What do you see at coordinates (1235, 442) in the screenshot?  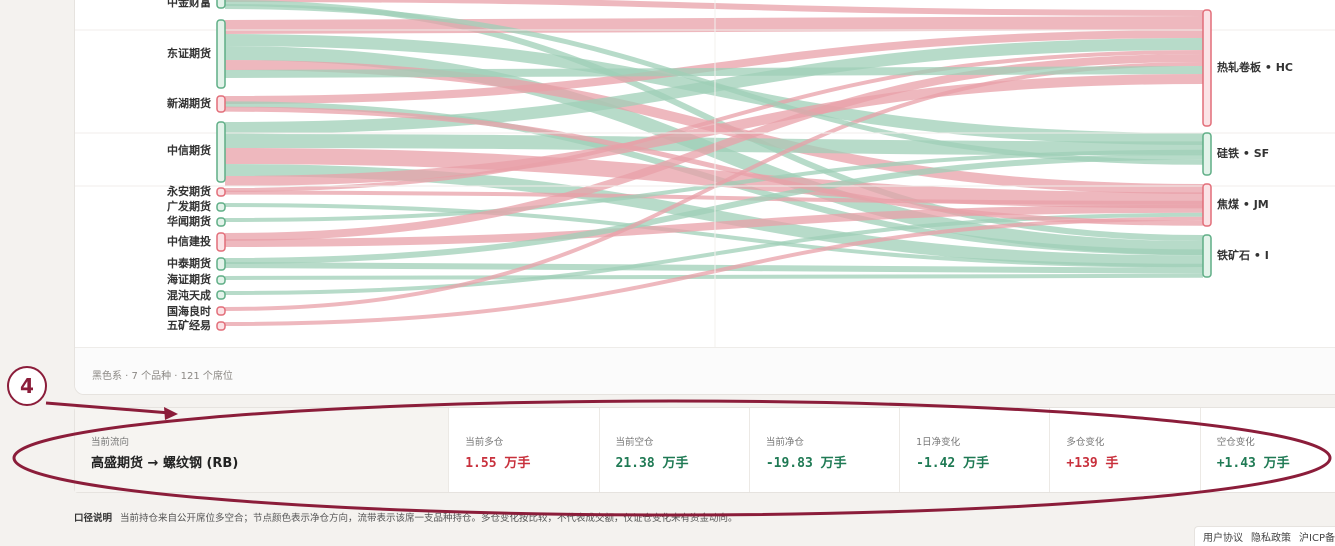 I see `metric-label: 空仓变化` at bounding box center [1235, 442].